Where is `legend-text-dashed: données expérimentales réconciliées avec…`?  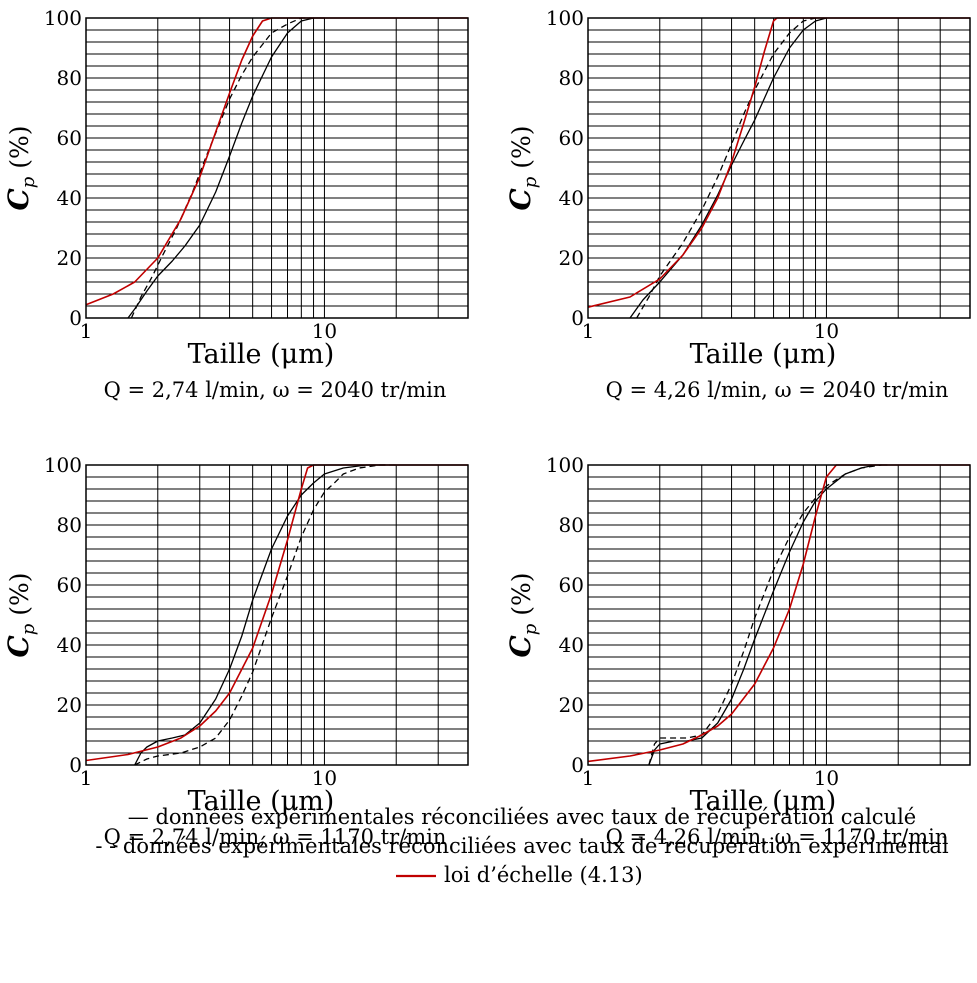
legend-text-dashed: données expérimentales réconciliées avec… is located at coordinates (536, 846).